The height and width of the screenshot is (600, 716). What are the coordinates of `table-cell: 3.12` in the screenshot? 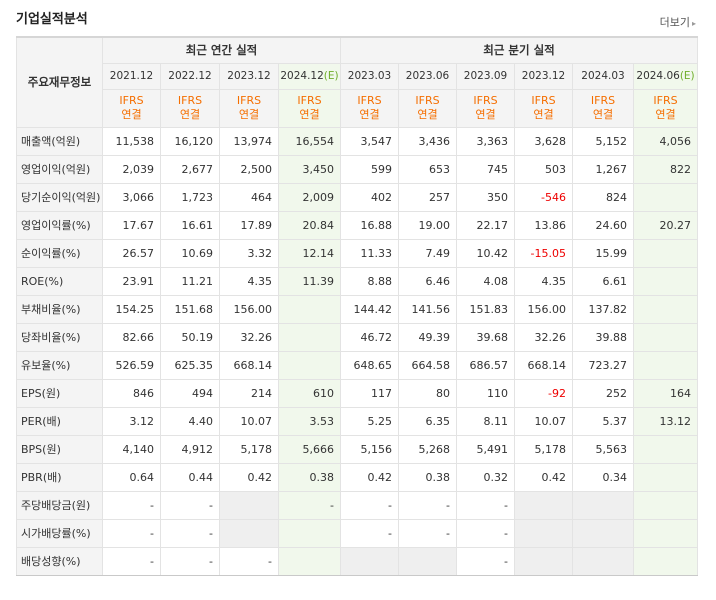 It's located at (131, 421).